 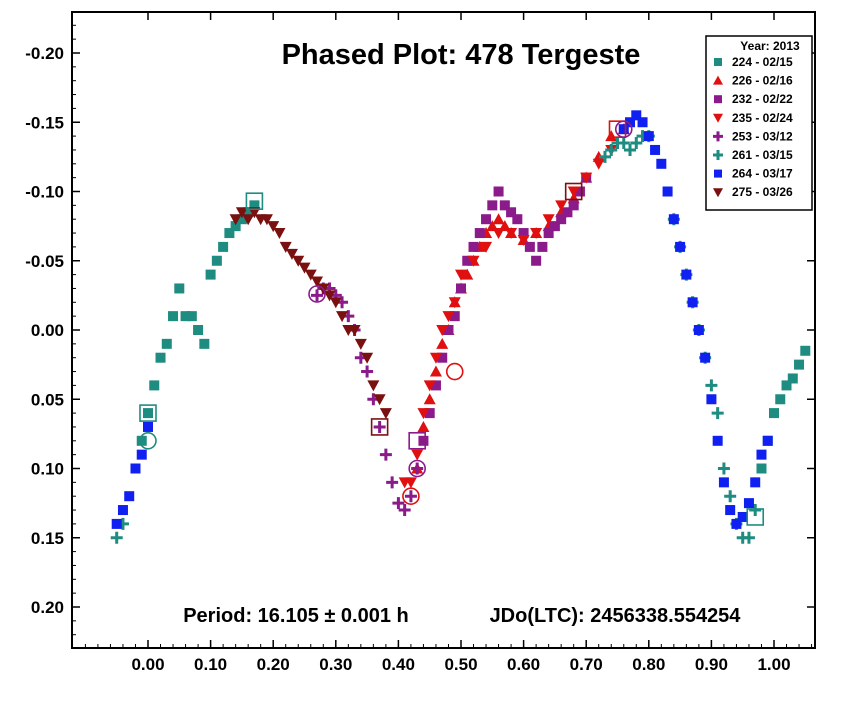 What do you see at coordinates (47, 399) in the screenshot?
I see `y-tick-label: 0.05` at bounding box center [47, 399].